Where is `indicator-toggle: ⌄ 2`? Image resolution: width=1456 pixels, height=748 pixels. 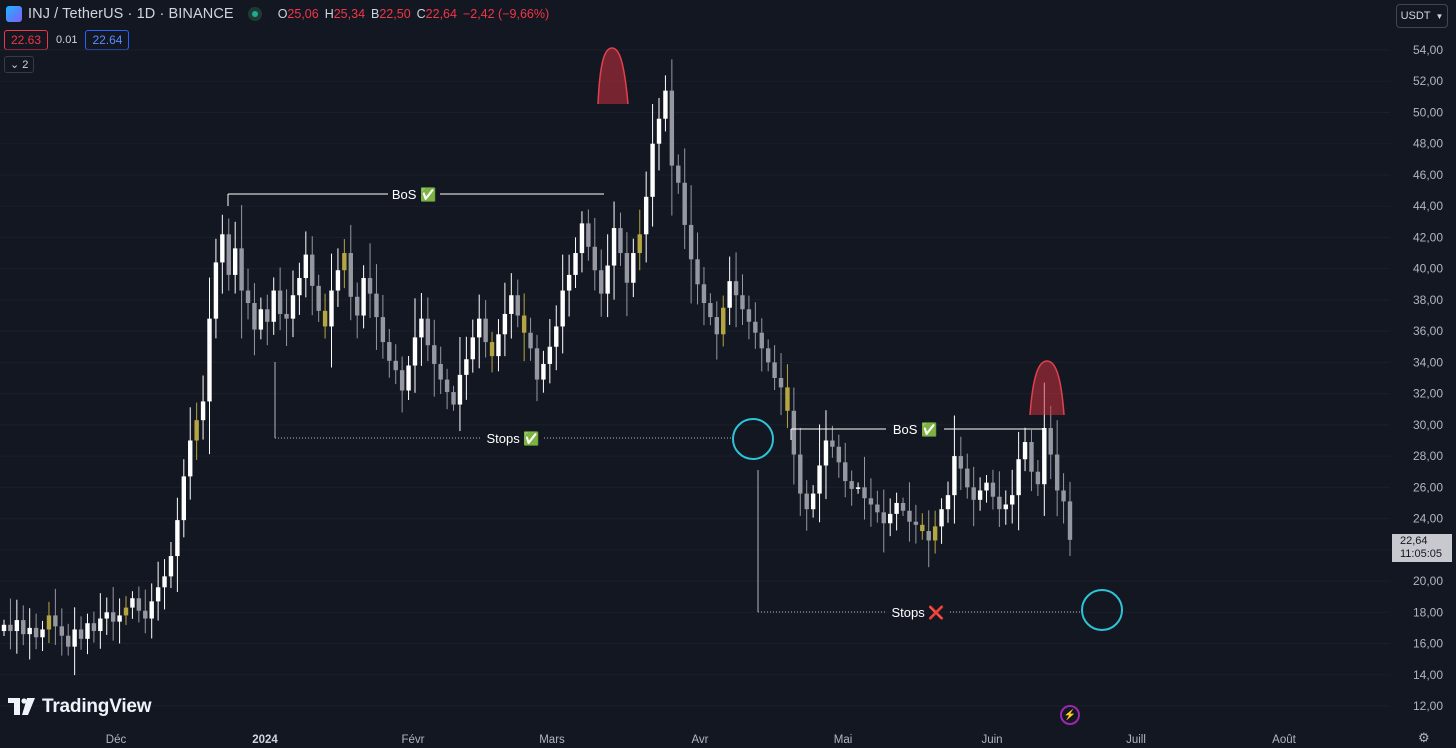
indicator-toggle: ⌄ 2 is located at coordinates (19, 64).